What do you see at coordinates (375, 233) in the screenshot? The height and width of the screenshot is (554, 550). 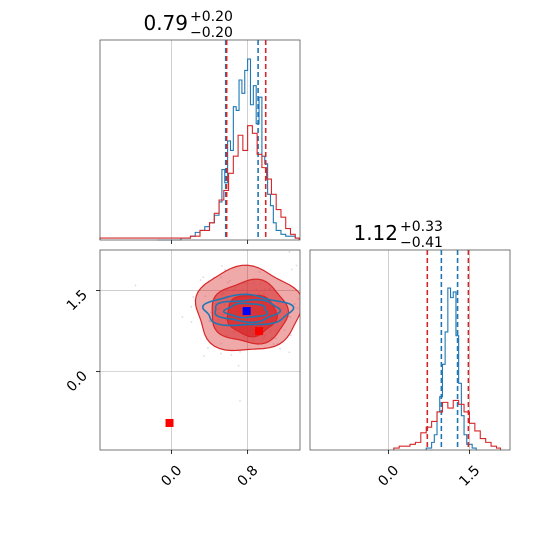 I see `panel-title: 1.12` at bounding box center [375, 233].